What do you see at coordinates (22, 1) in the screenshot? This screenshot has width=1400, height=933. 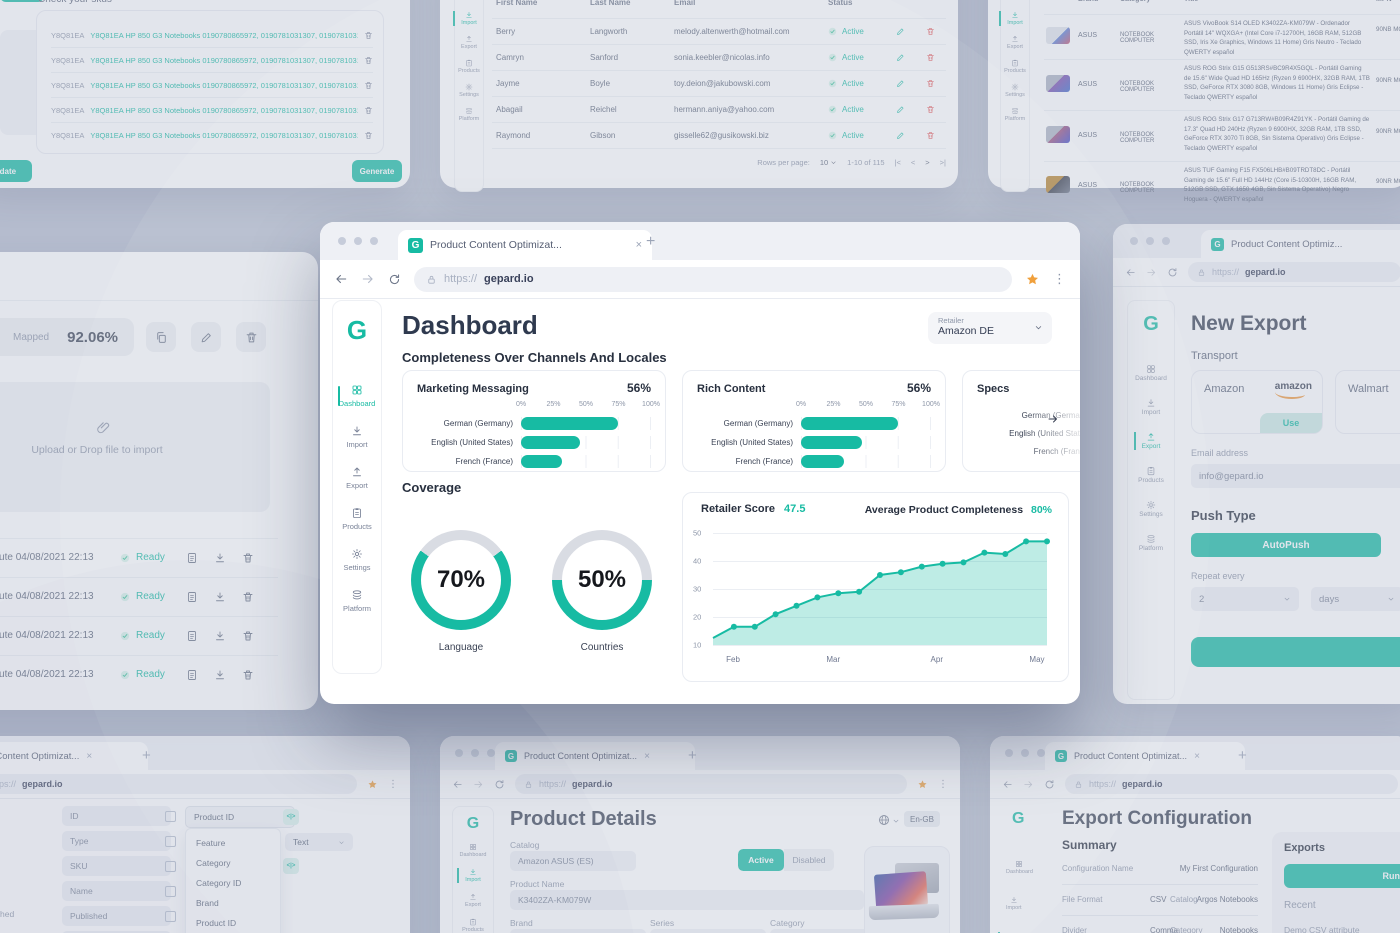 I see `split-button` at bounding box center [22, 1].